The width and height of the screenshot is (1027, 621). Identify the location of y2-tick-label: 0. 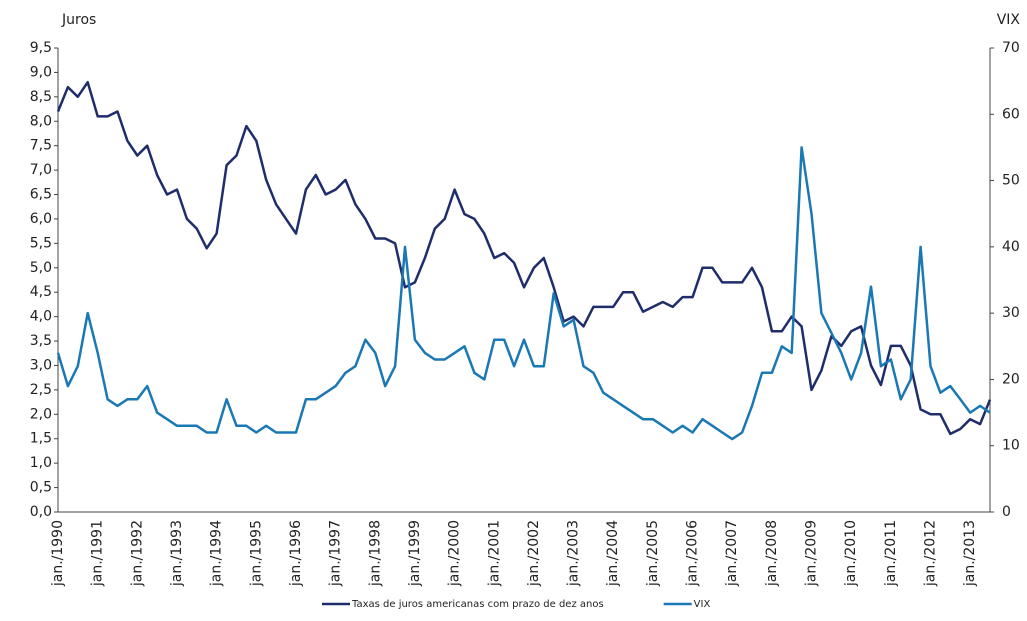
(1006, 512).